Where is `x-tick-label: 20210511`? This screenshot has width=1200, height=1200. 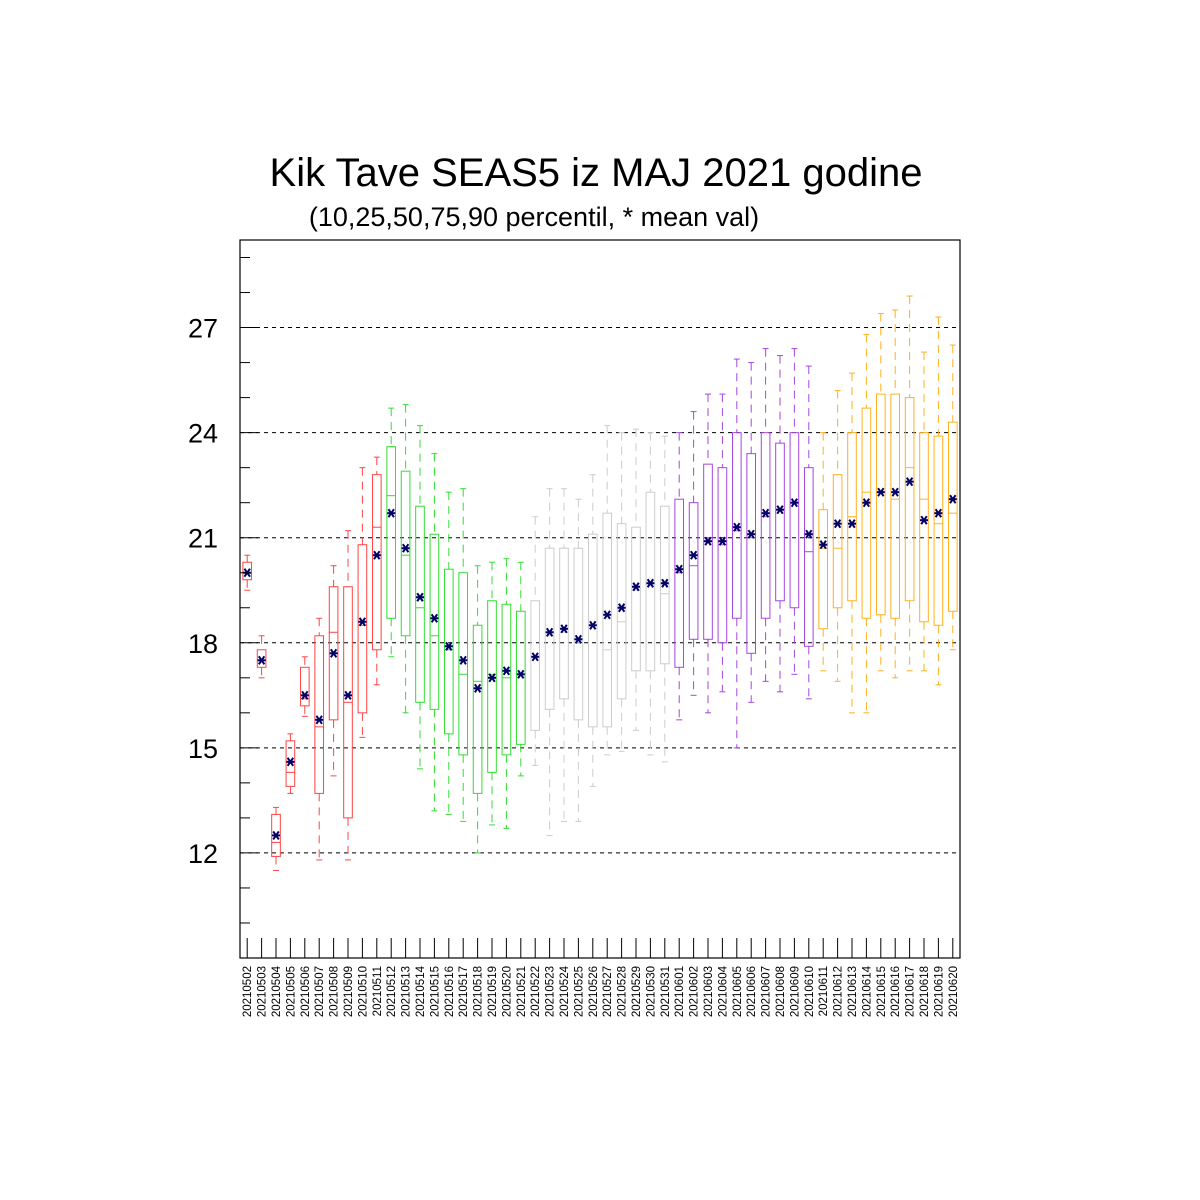
x-tick-label: 20210511 is located at coordinates (378, 991).